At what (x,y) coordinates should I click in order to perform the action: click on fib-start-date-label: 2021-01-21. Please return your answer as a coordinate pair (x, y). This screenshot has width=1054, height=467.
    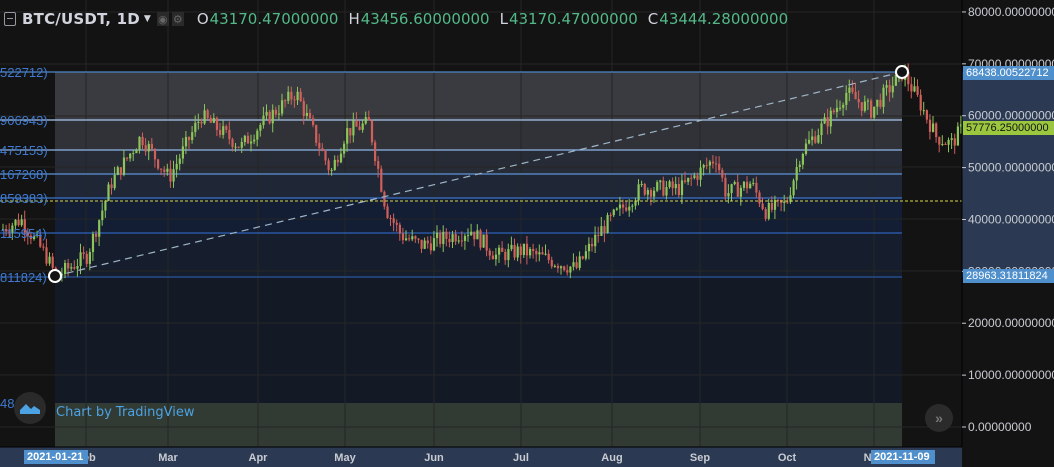
    Looking at the image, I should click on (56, 457).